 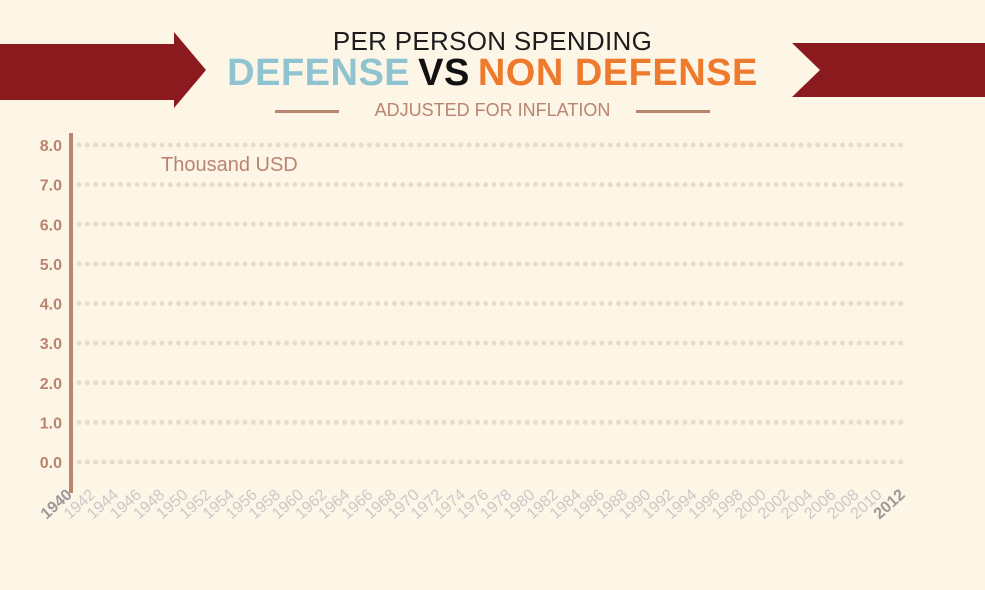 What do you see at coordinates (673, 111) in the screenshot?
I see `subtitle-rule-right` at bounding box center [673, 111].